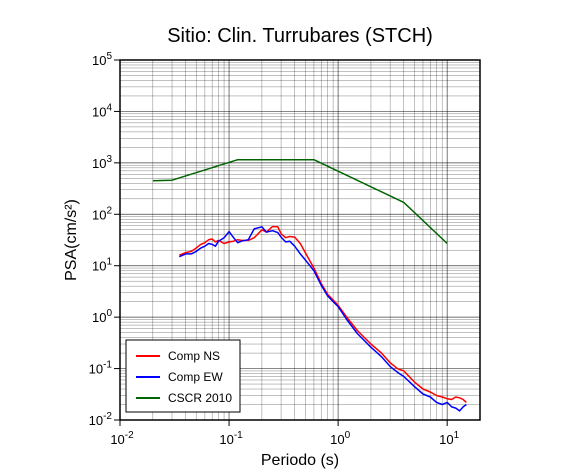 The image size is (586, 475). I want to click on legend: Comp NS Comp EW CSCR 2010, so click(183, 376).